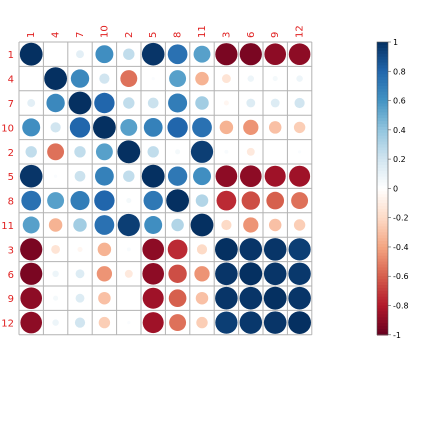 The width and height of the screenshot is (423, 423). I want to click on colorbar-tick-label: 0.8, so click(399, 71).